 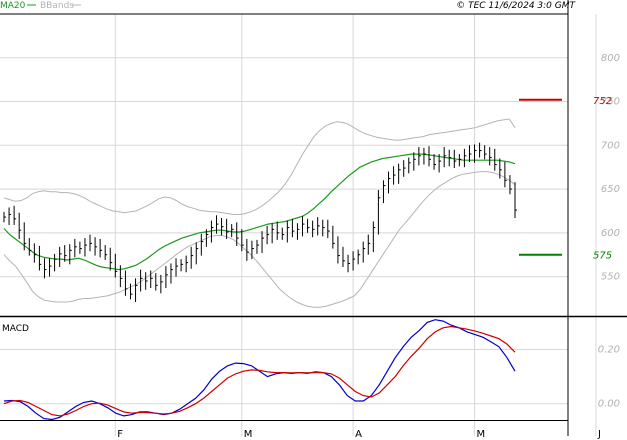 I want to click on price-levels, so click(x=540, y=177).